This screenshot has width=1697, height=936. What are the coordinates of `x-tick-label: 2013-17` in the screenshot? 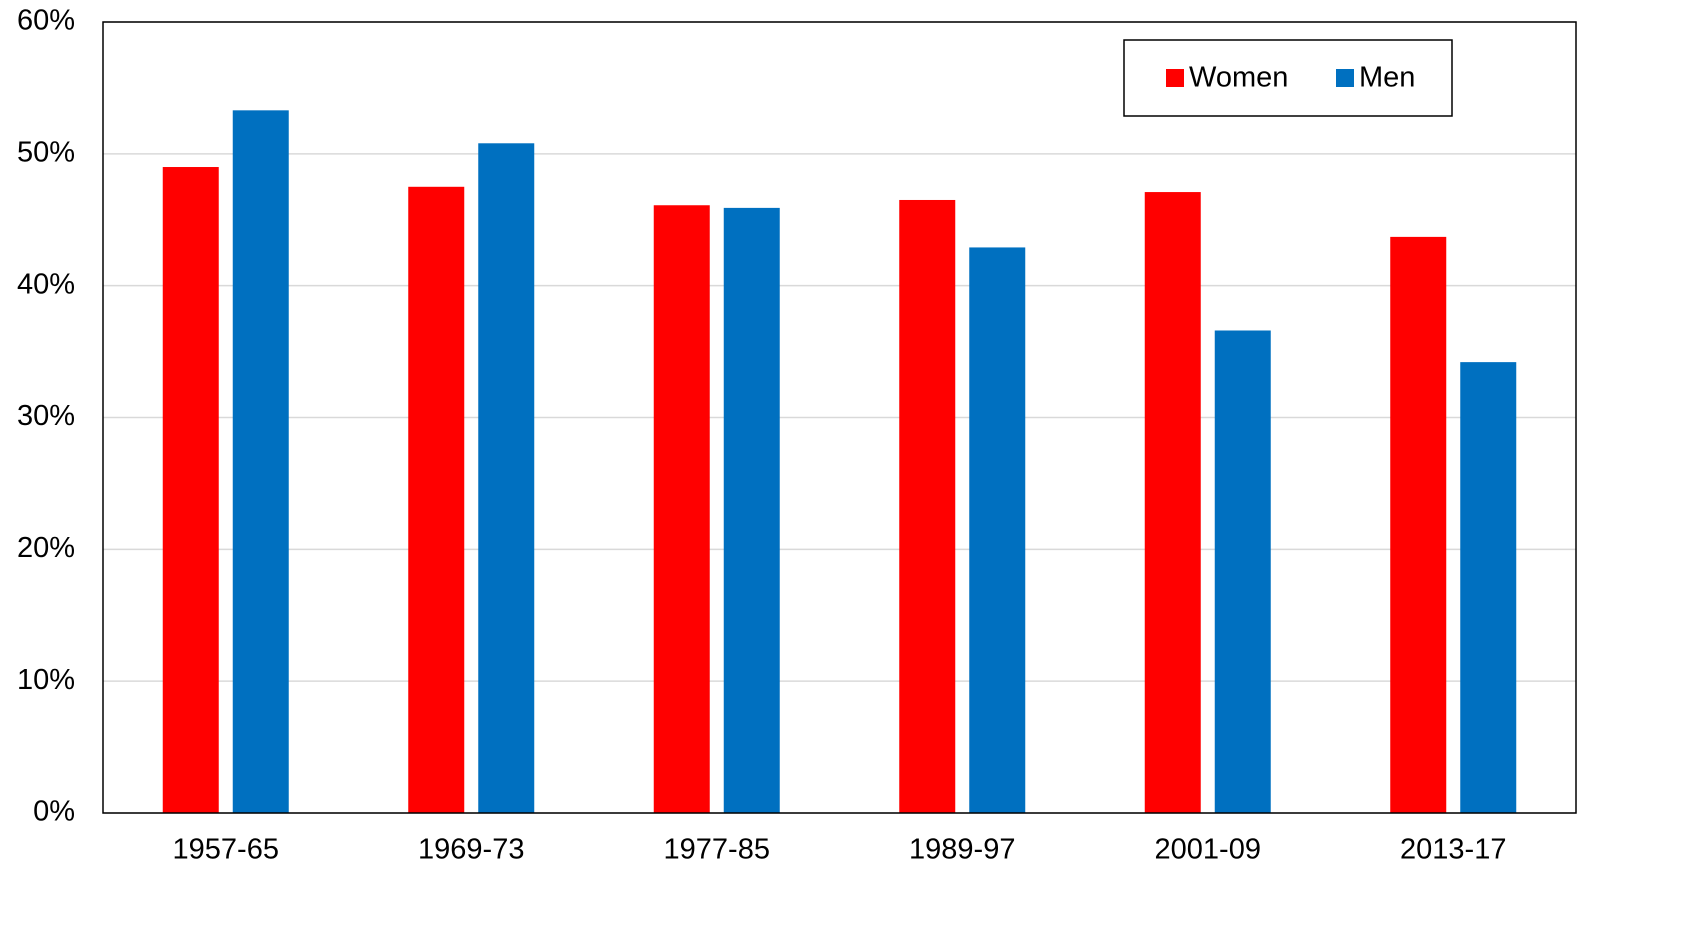 It's located at (1453, 850).